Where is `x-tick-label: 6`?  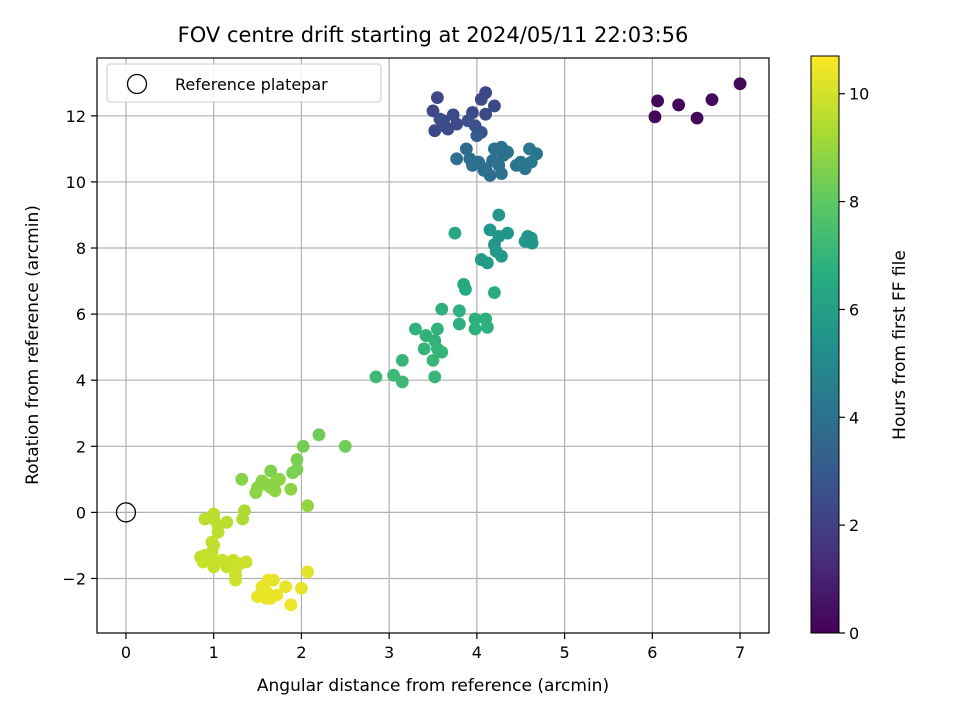 x-tick-label: 6 is located at coordinates (652, 652).